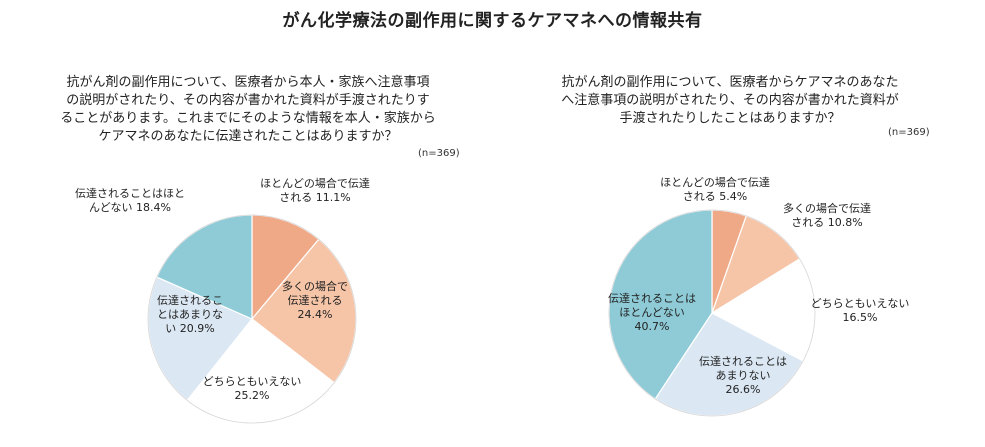 This screenshot has width=985, height=447. Describe the element at coordinates (715, 189) in the screenshot. I see `pie2-slice-label-1: ほとんどの場合で伝達される 5.4%` at that location.